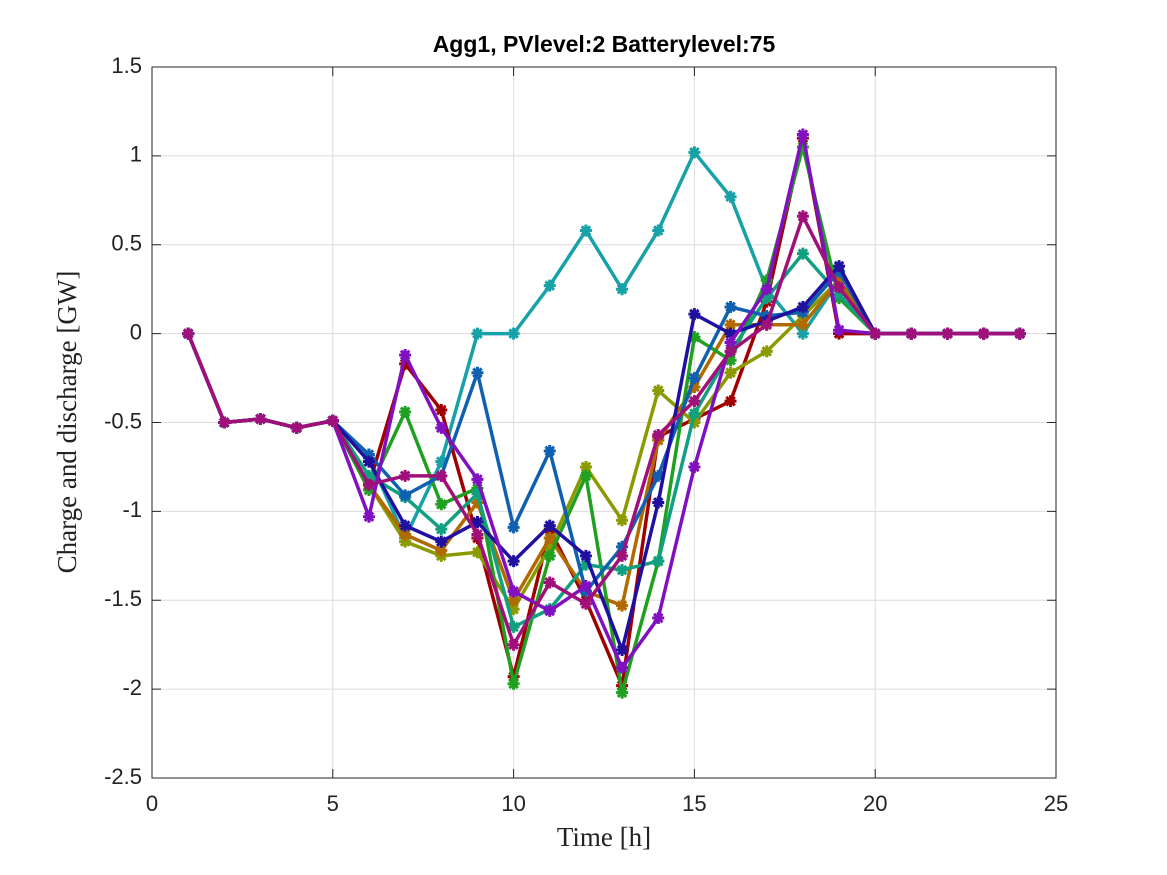 The width and height of the screenshot is (1167, 875). What do you see at coordinates (875, 803) in the screenshot?
I see `x-tick-label: 20` at bounding box center [875, 803].